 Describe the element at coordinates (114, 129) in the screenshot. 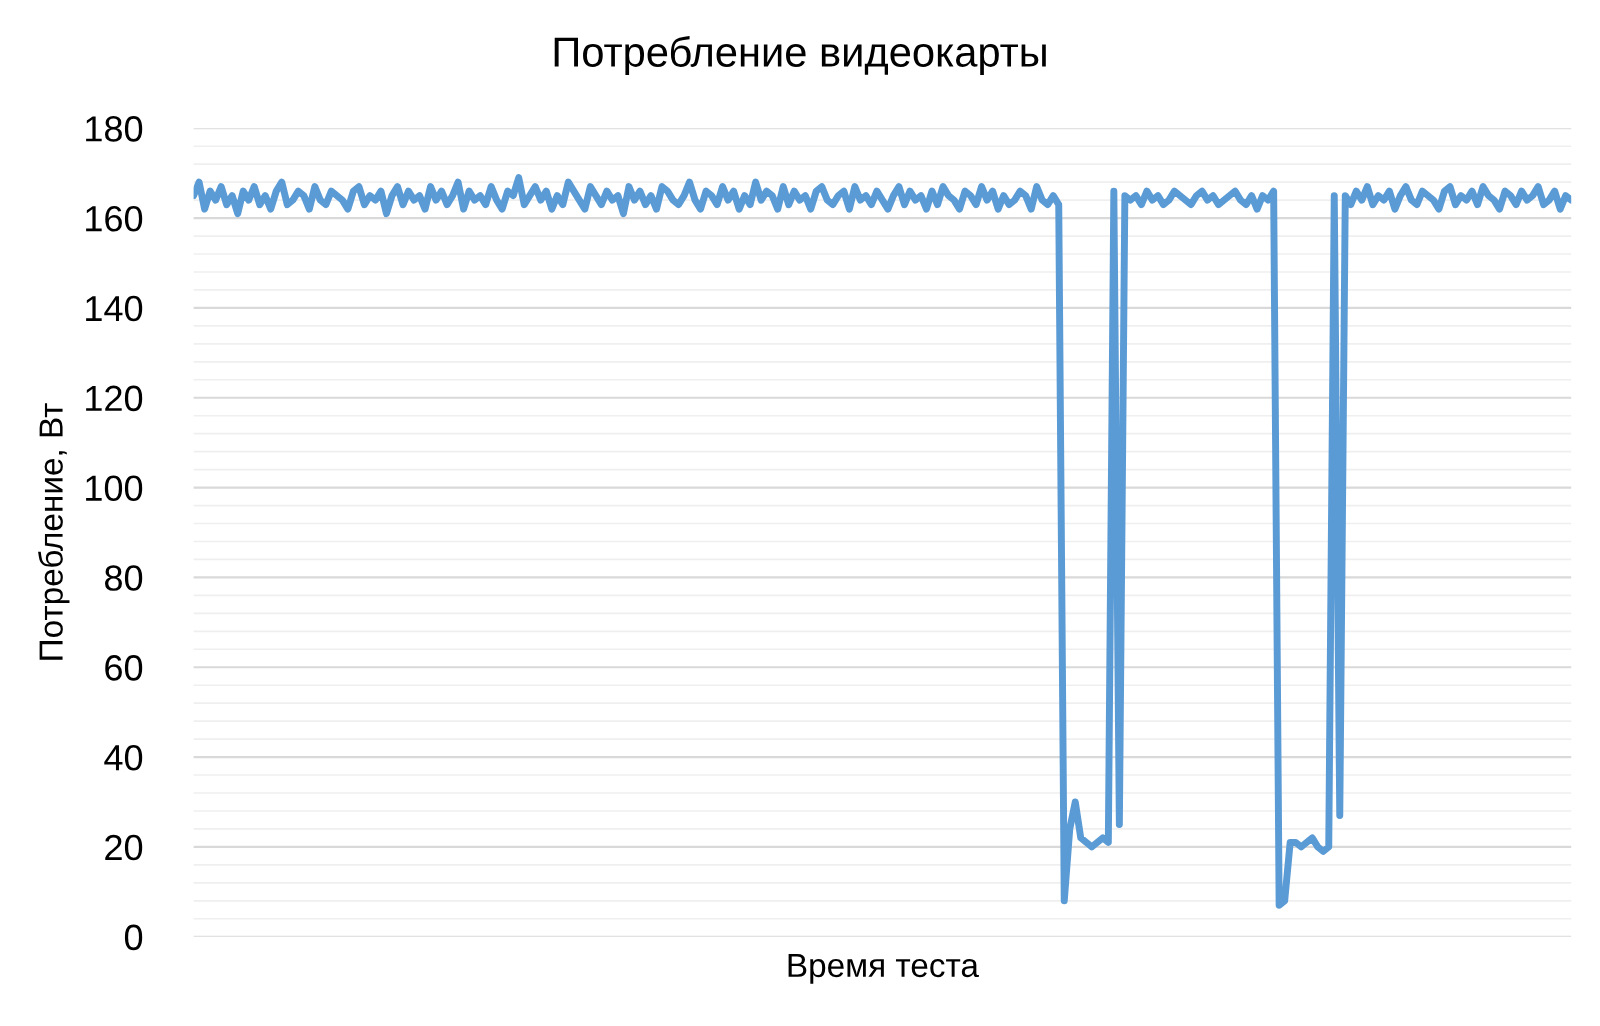

I see `y-tick-label: 180` at that location.